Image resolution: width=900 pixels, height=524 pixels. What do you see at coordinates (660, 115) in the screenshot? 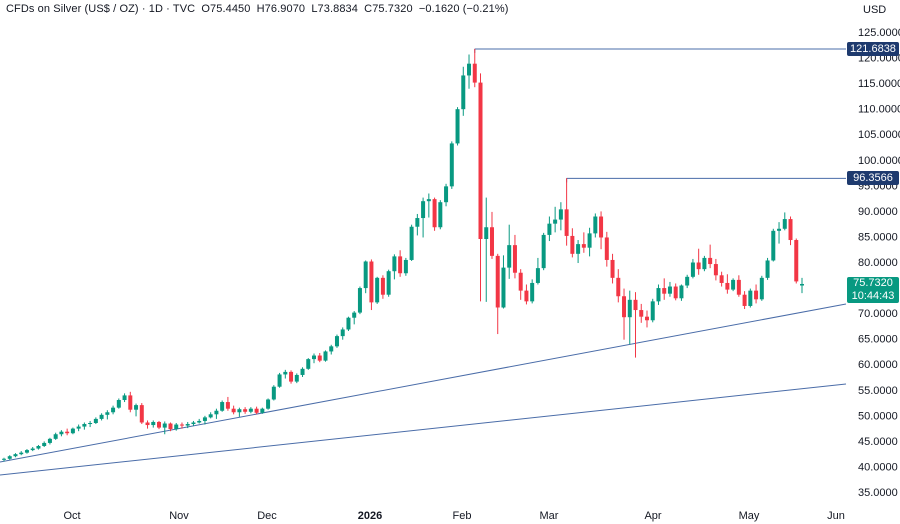
I see `horizontal-levels` at bounding box center [660, 115].